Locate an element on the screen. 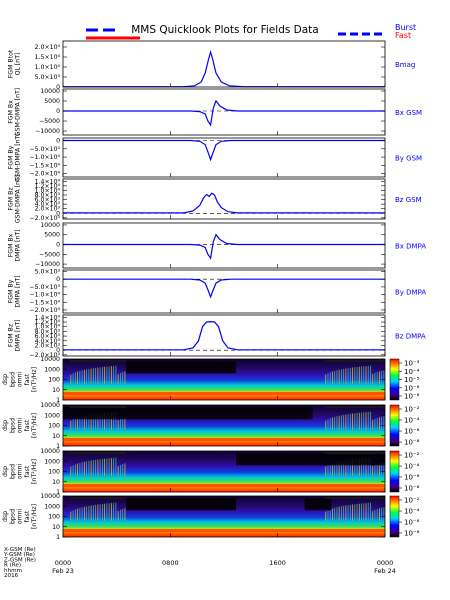  panel-label: By DMPA is located at coordinates (410, 293).